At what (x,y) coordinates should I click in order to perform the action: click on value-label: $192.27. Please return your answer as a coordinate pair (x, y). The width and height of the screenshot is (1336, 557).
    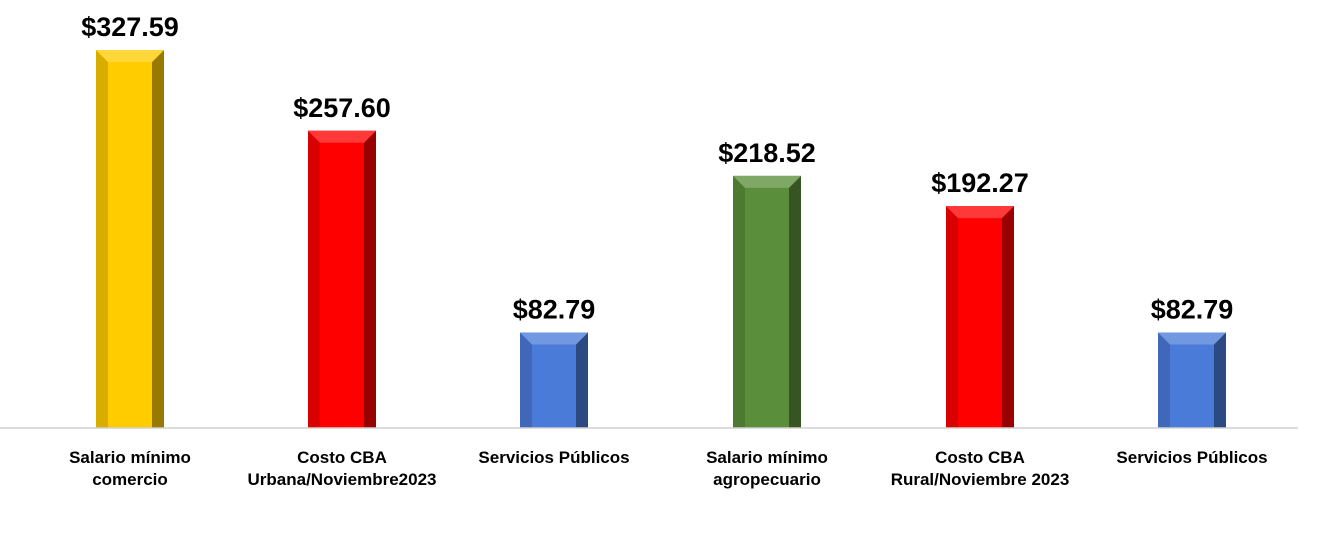
    Looking at the image, I should click on (980, 183).